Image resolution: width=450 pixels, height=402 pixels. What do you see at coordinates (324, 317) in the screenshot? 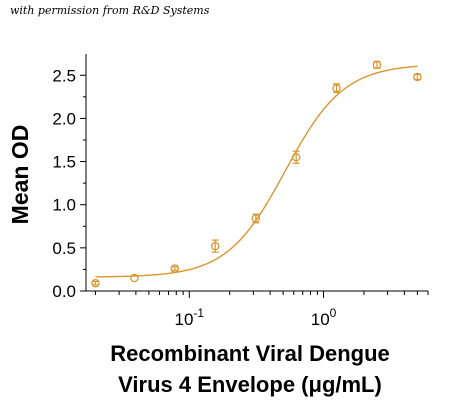
I see `x-tick-label: 10⁰` at bounding box center [324, 317].